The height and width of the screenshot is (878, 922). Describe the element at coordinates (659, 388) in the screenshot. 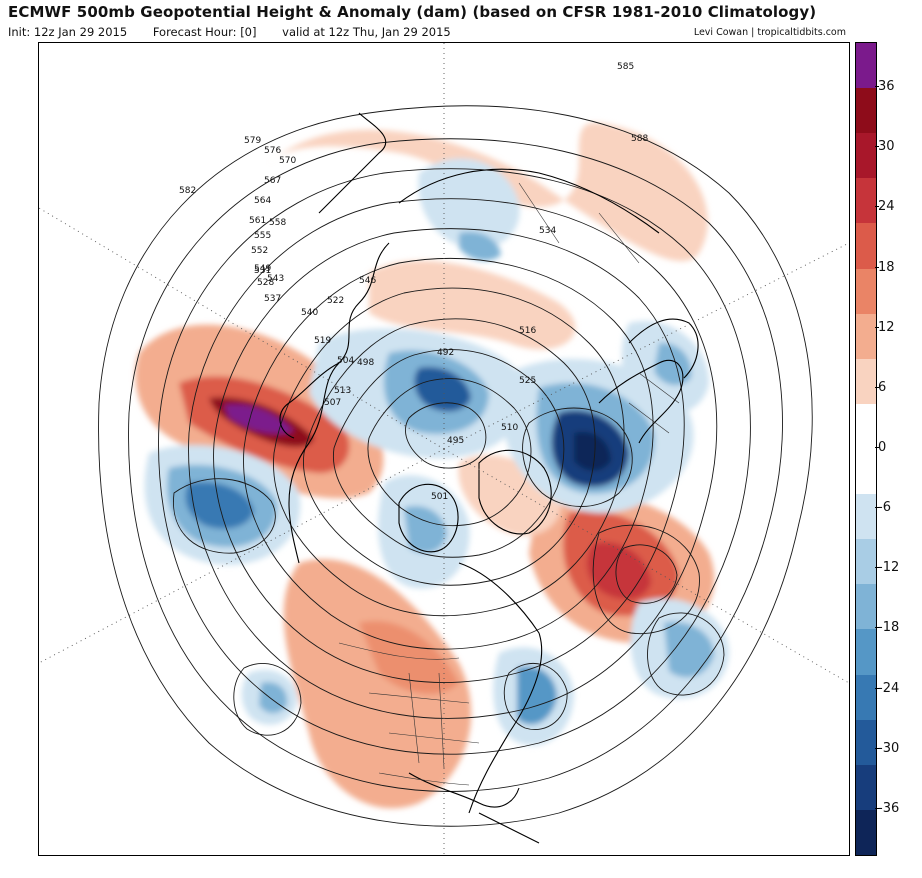

I see `border-europe-a` at that location.